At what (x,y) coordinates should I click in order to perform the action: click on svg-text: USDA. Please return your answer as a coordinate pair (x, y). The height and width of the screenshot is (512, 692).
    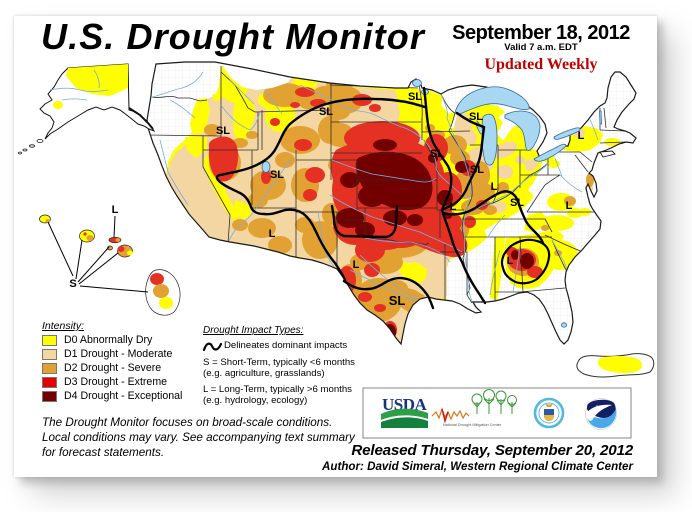
    Looking at the image, I should click on (405, 404).